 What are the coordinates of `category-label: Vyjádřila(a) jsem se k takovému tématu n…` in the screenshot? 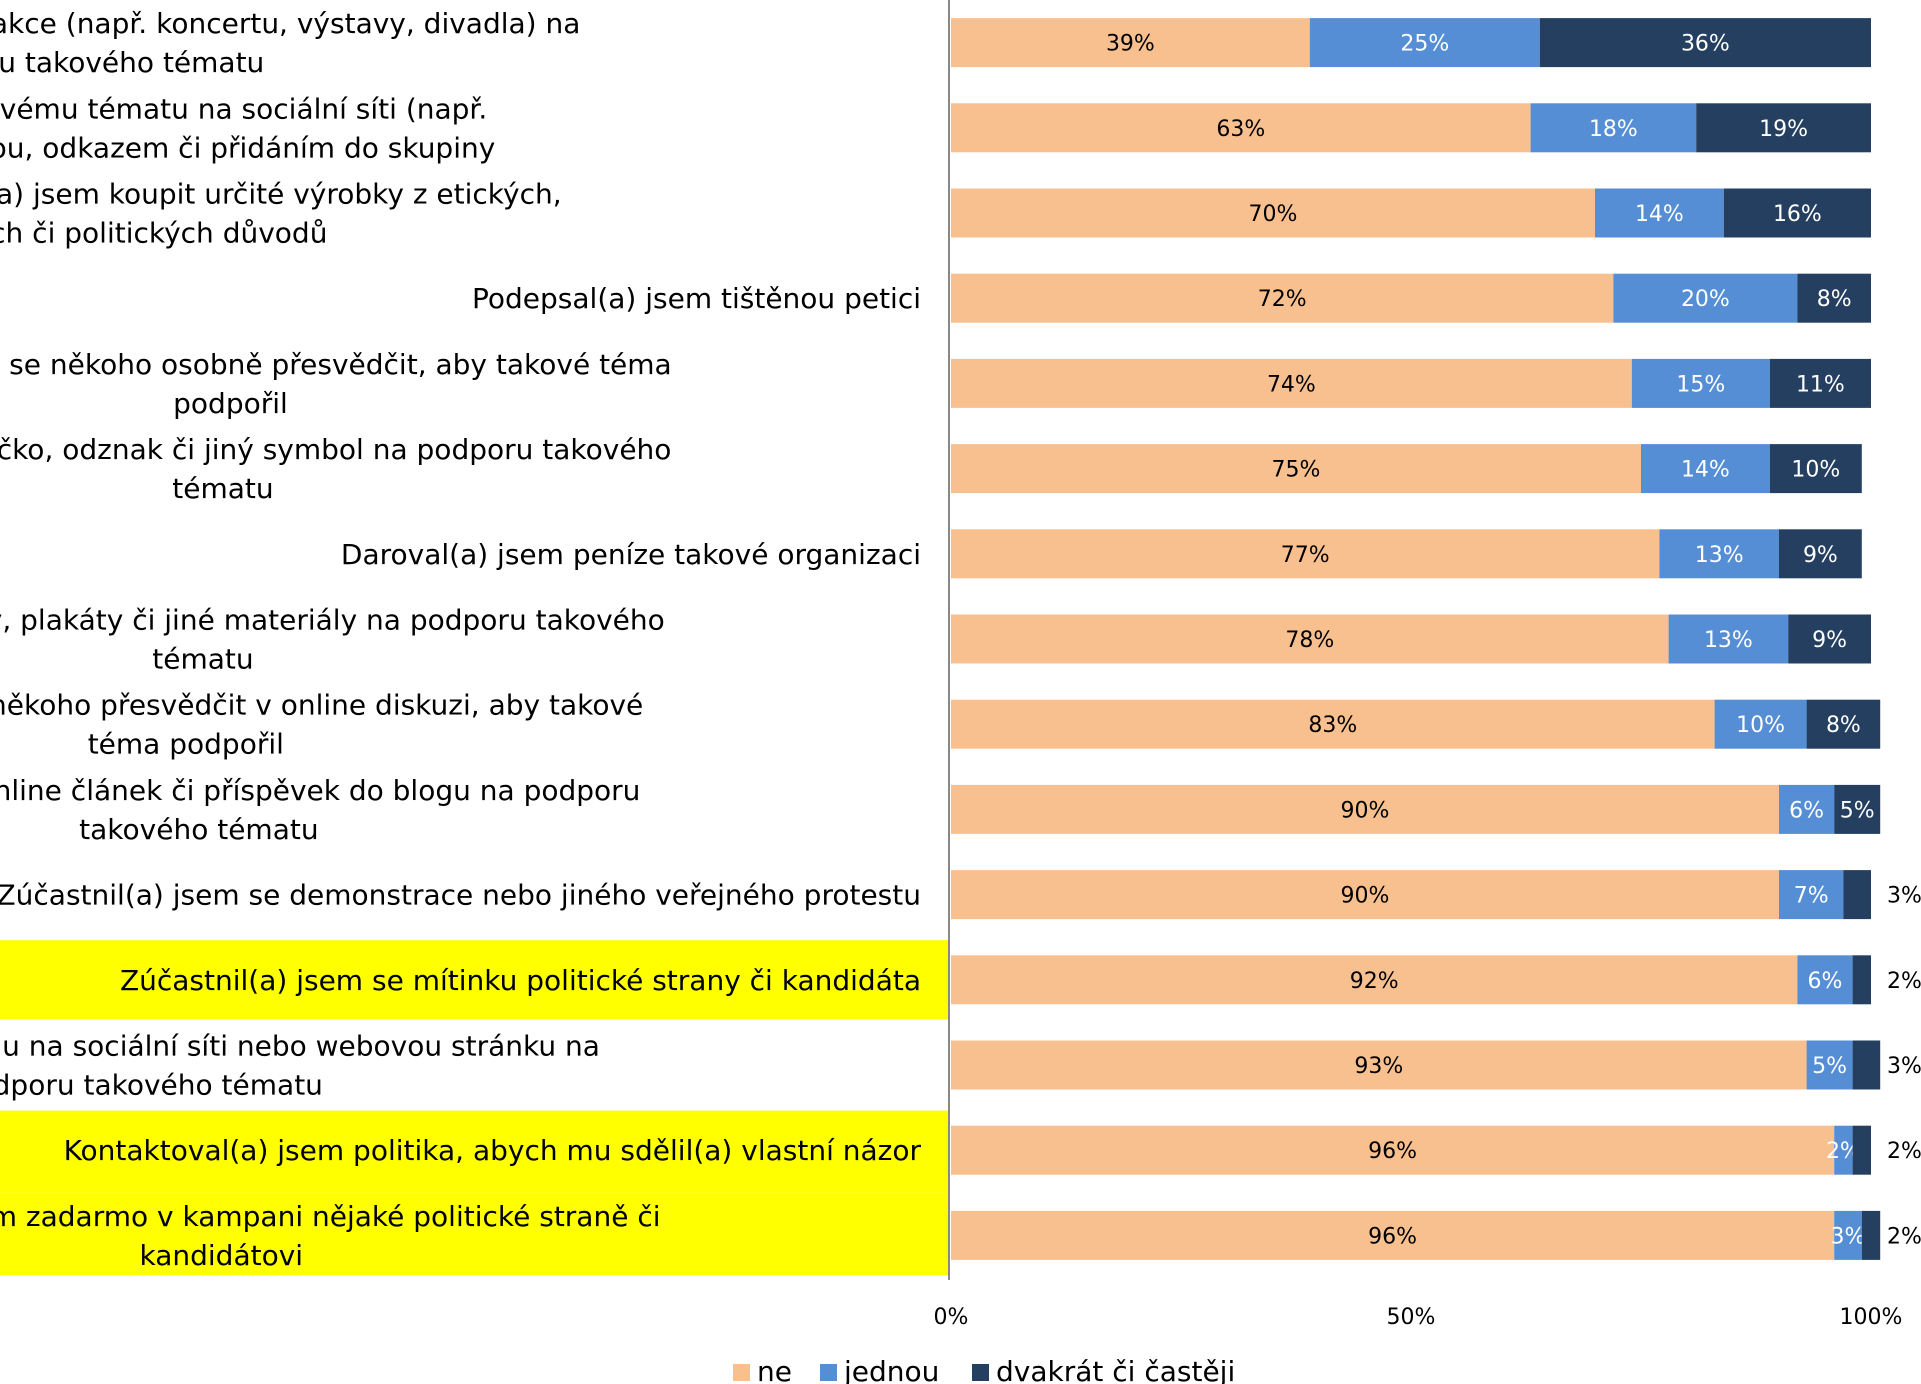 It's located at (247, 128).